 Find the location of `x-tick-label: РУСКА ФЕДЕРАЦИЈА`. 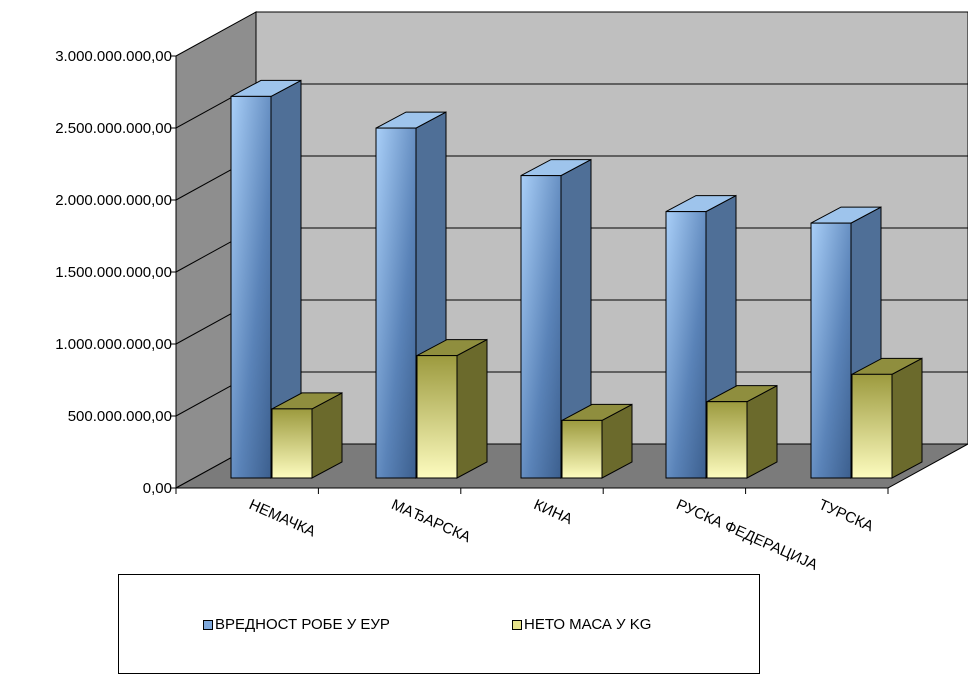

x-tick-label: РУСКА ФЕДЕРАЦИЈА is located at coordinates (747, 535).